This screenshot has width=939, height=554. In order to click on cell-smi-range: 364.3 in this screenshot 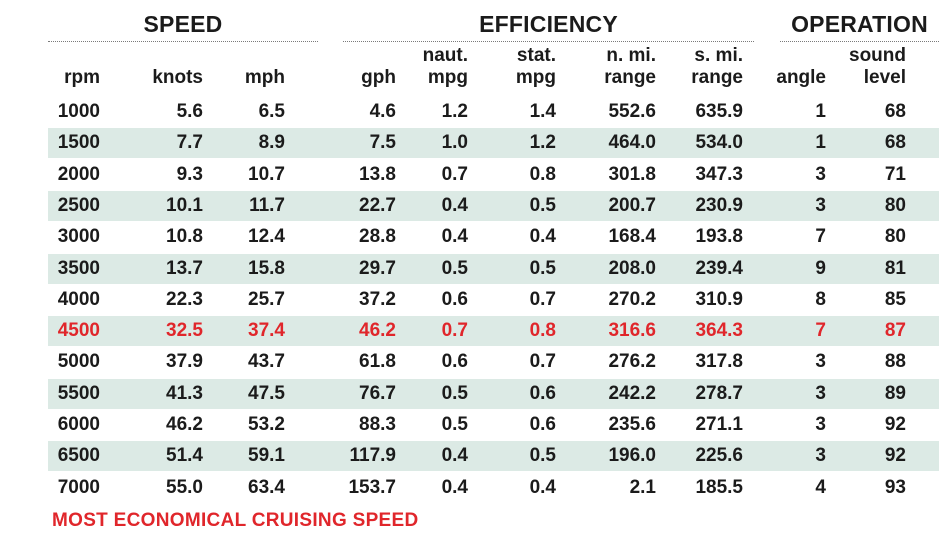, I will do `click(719, 330)`.